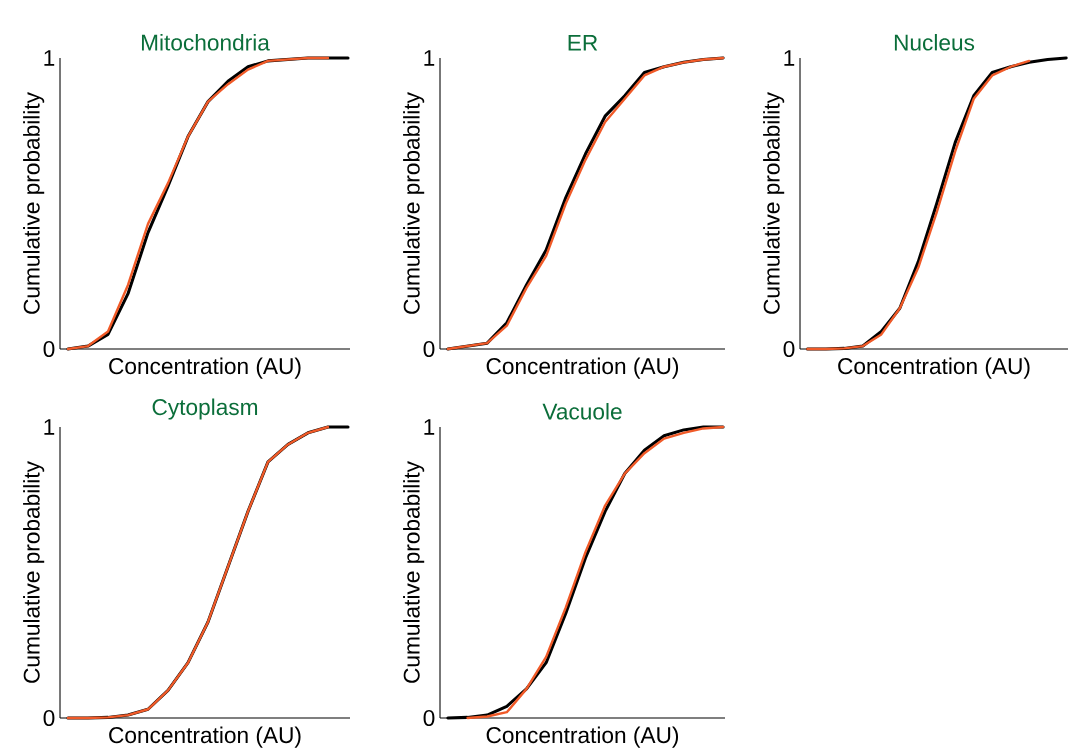  What do you see at coordinates (934, 42) in the screenshot?
I see `chart-title: Nucleus` at bounding box center [934, 42].